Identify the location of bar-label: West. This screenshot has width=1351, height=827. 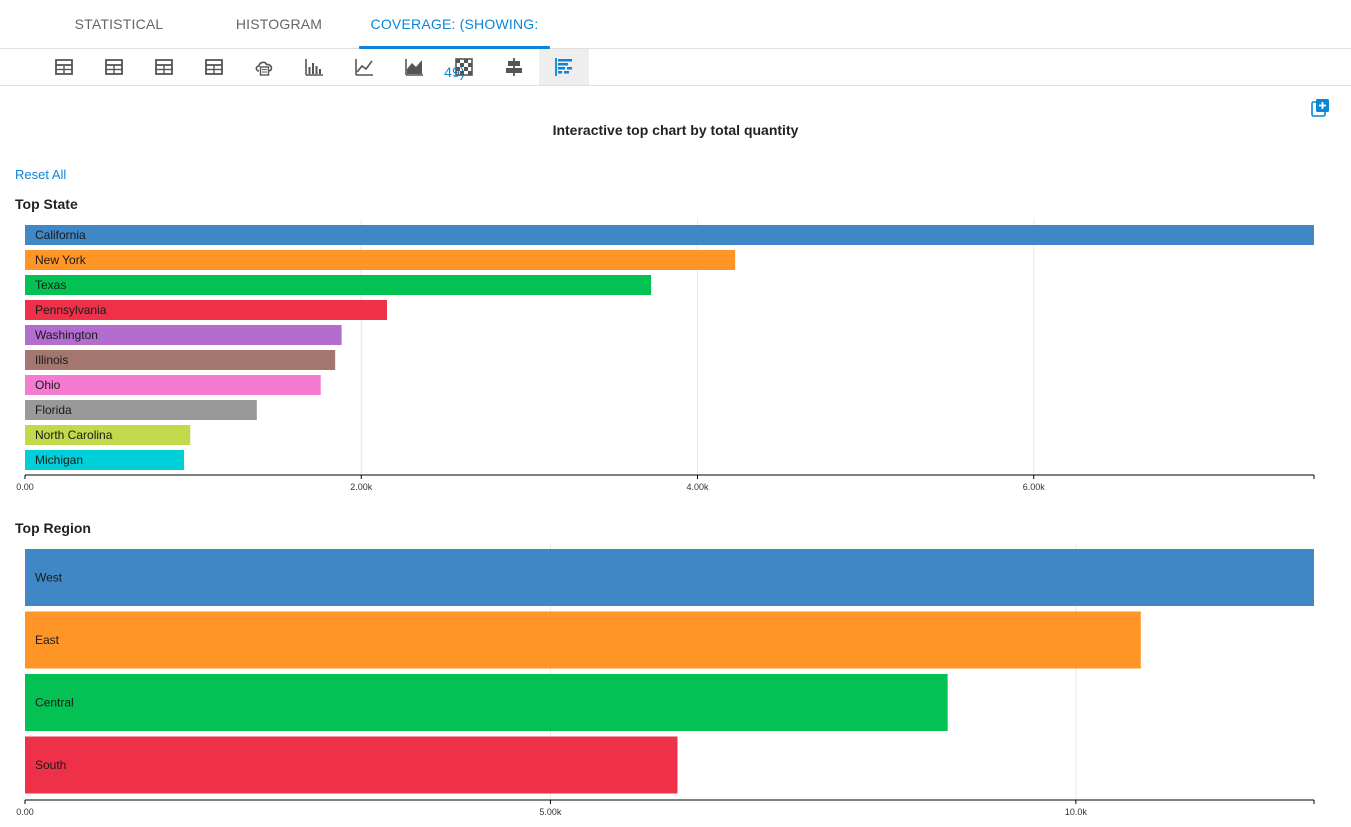
(49, 578).